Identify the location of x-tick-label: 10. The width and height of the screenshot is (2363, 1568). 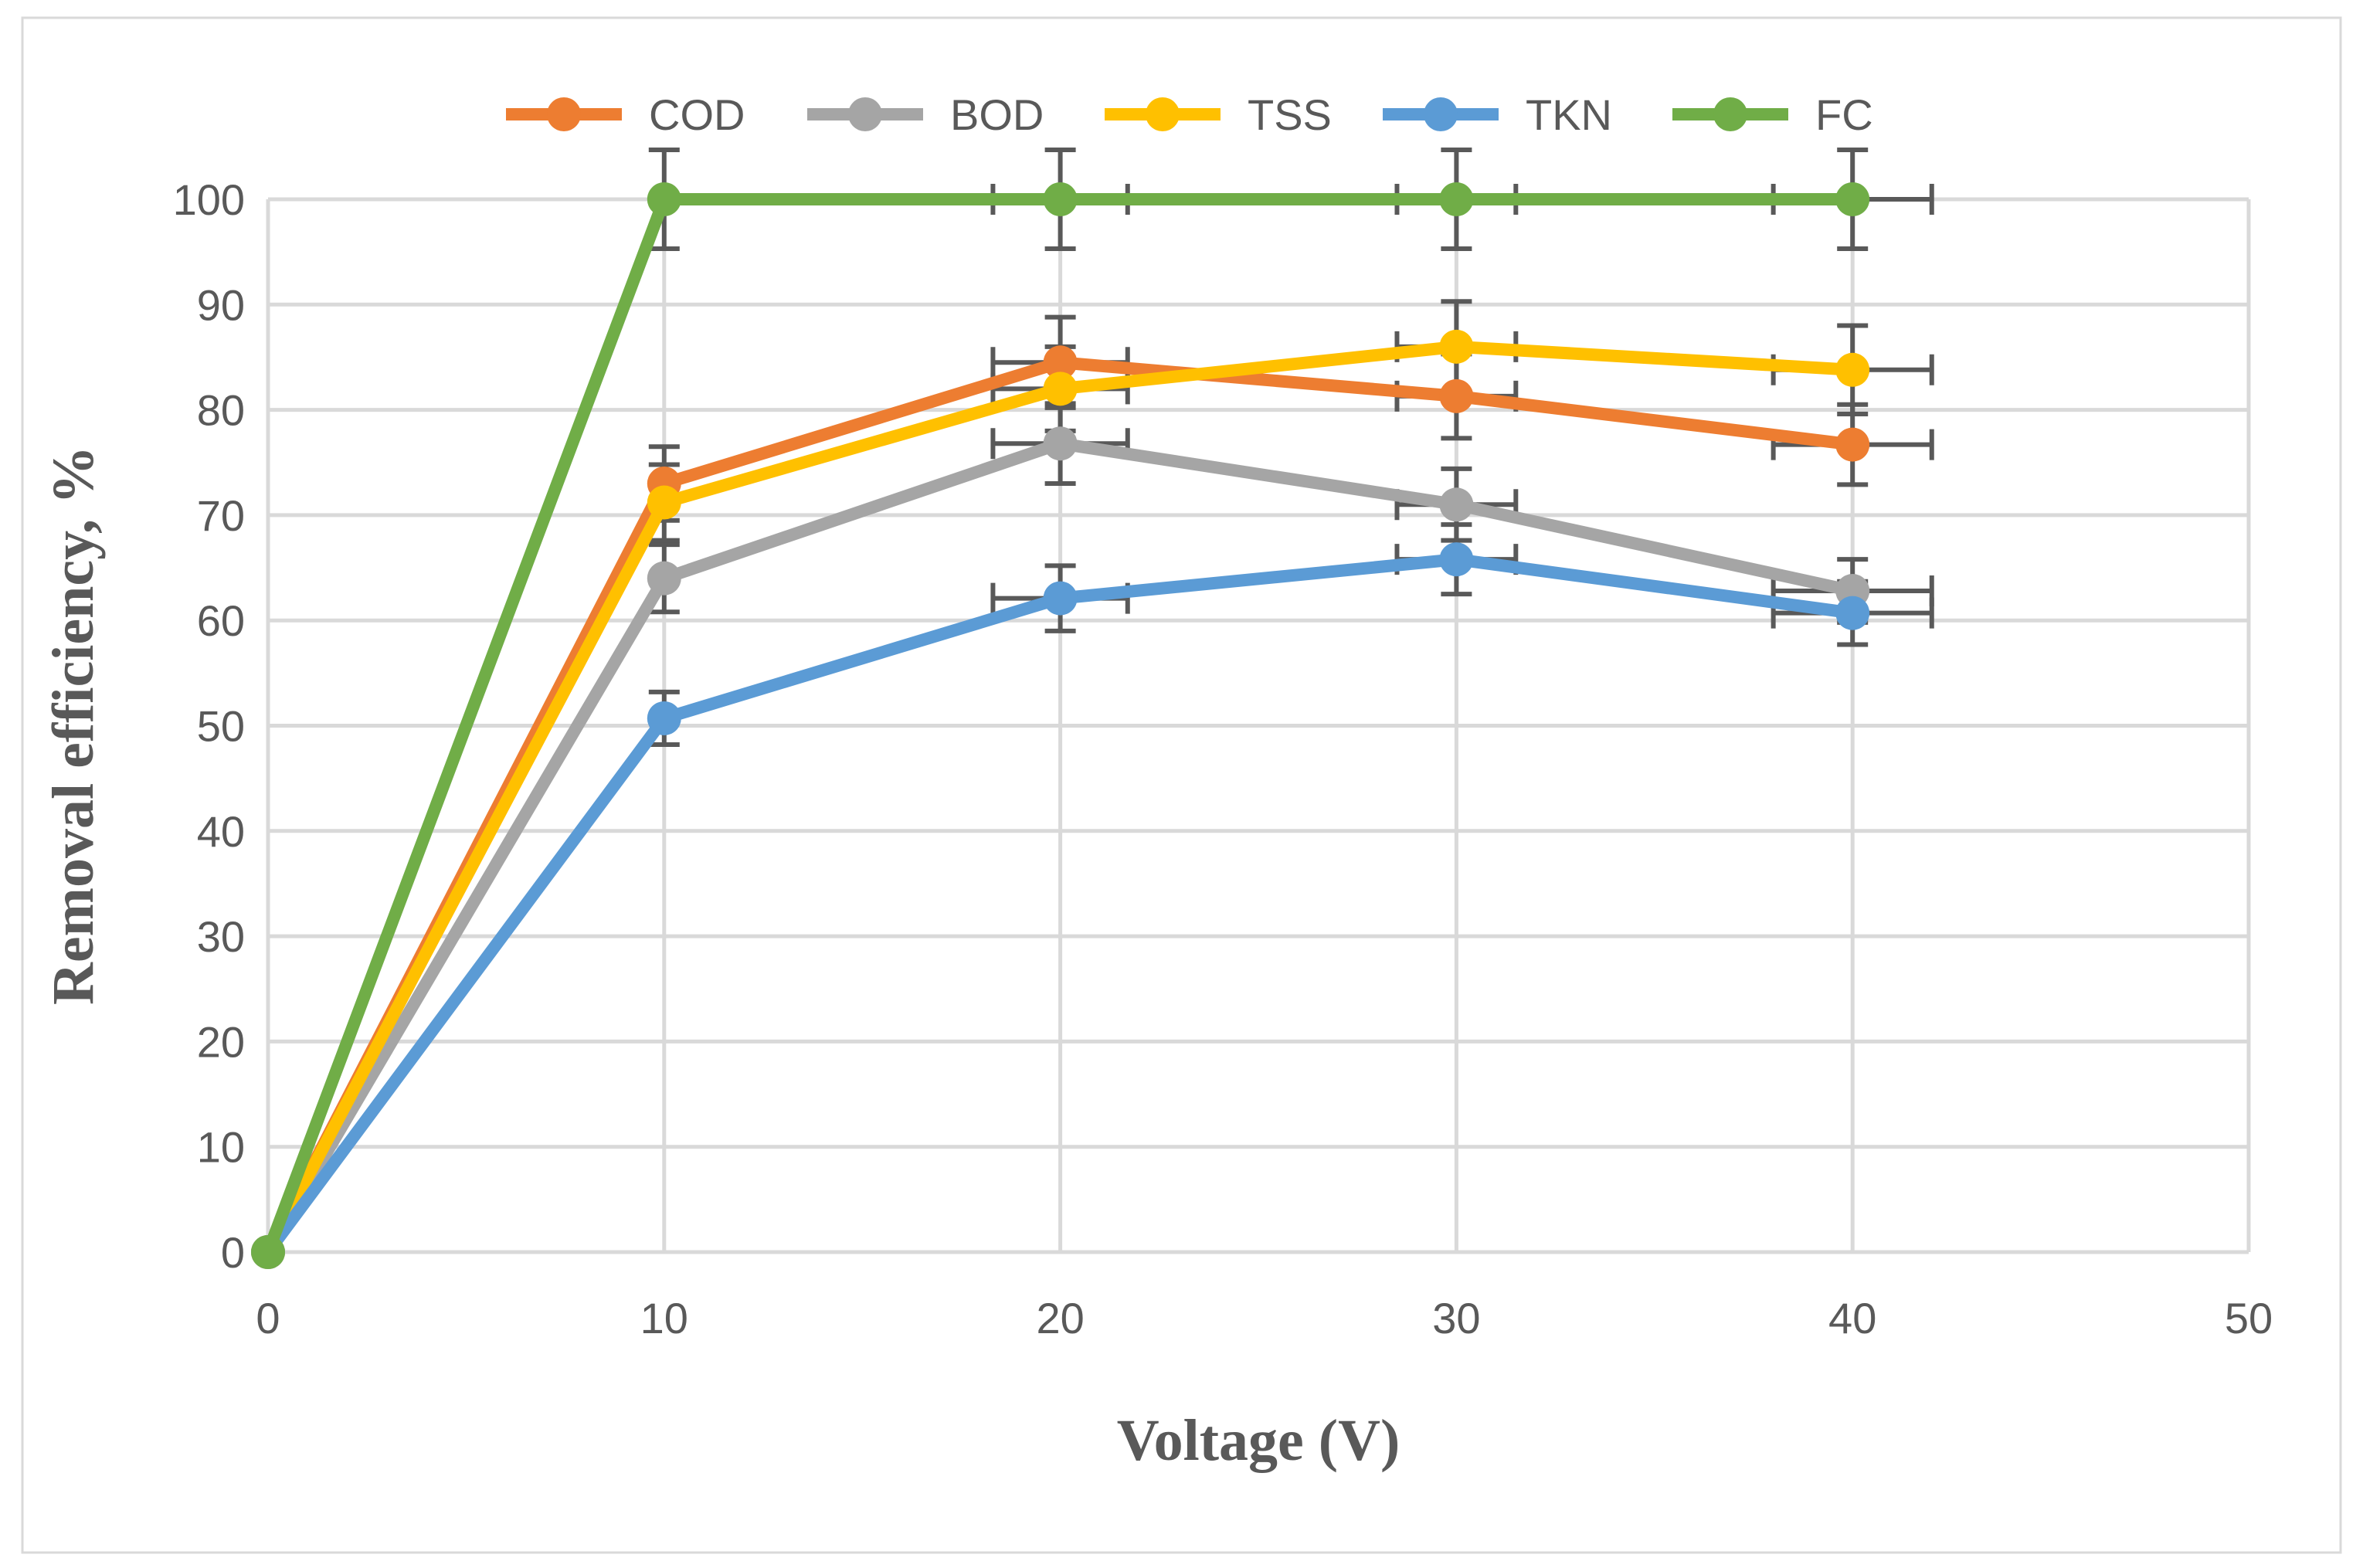
(664, 1318).